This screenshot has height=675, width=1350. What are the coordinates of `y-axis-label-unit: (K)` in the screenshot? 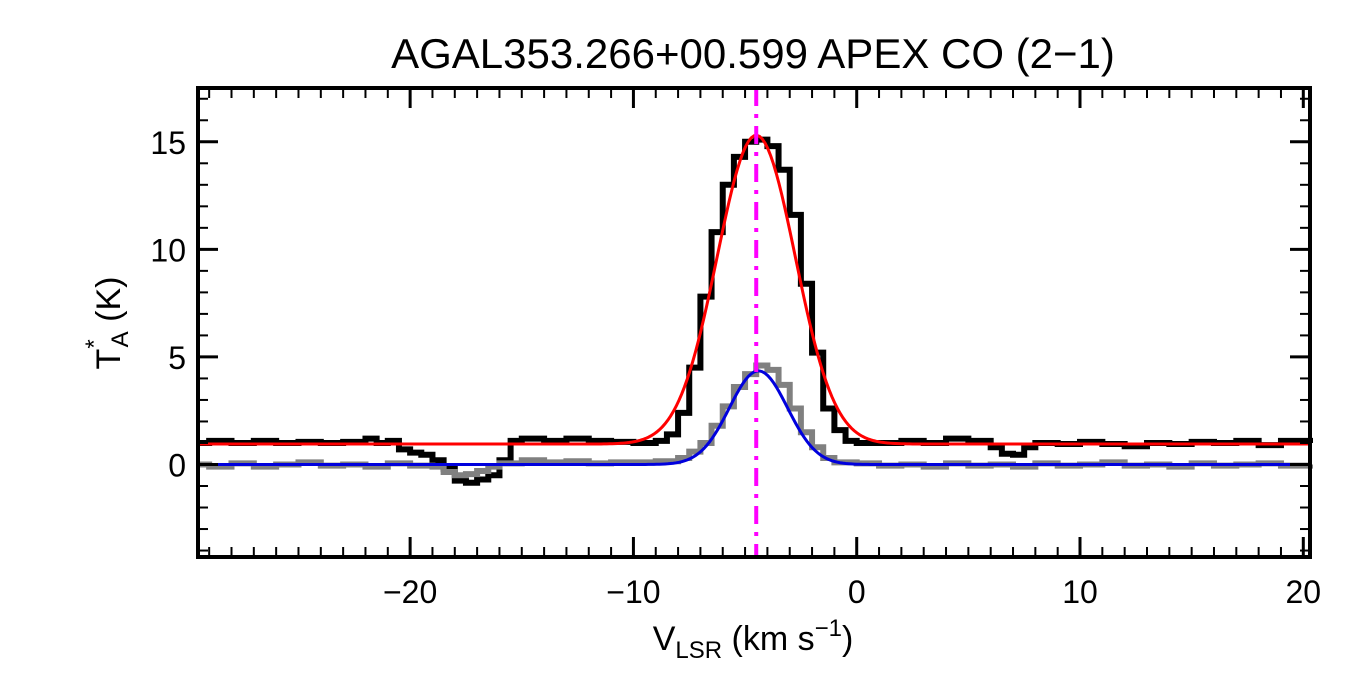 It's located at (109, 304).